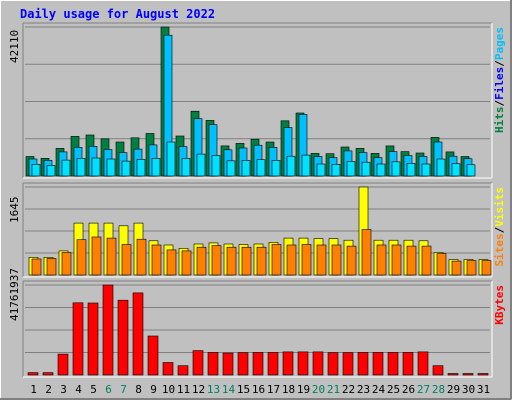 Image resolution: width=512 pixels, height=405 pixels. What do you see at coordinates (108, 389) in the screenshot?
I see `x-label-day-6: 6` at bounding box center [108, 389].